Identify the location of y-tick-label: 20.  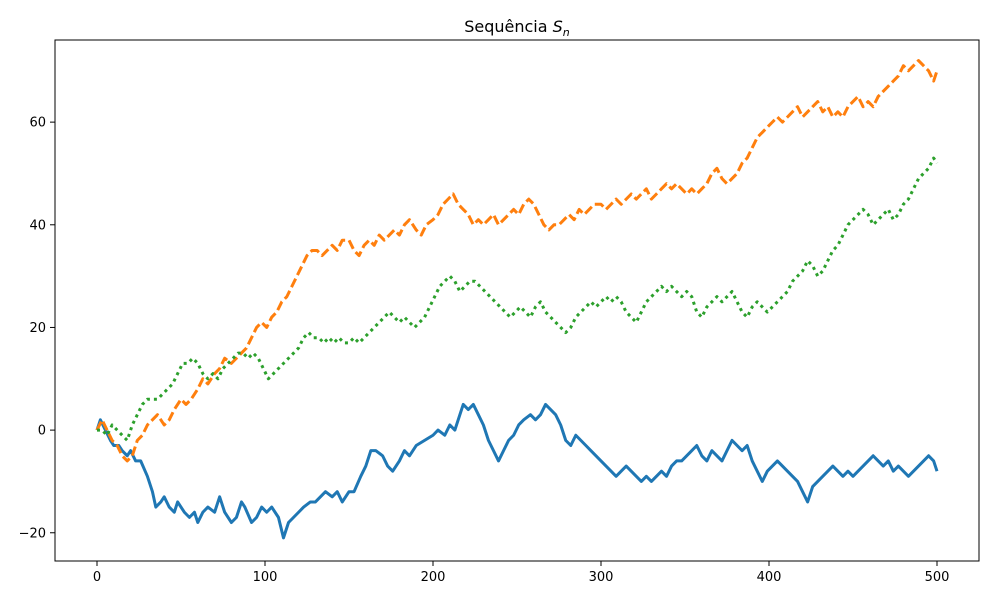
(37, 328).